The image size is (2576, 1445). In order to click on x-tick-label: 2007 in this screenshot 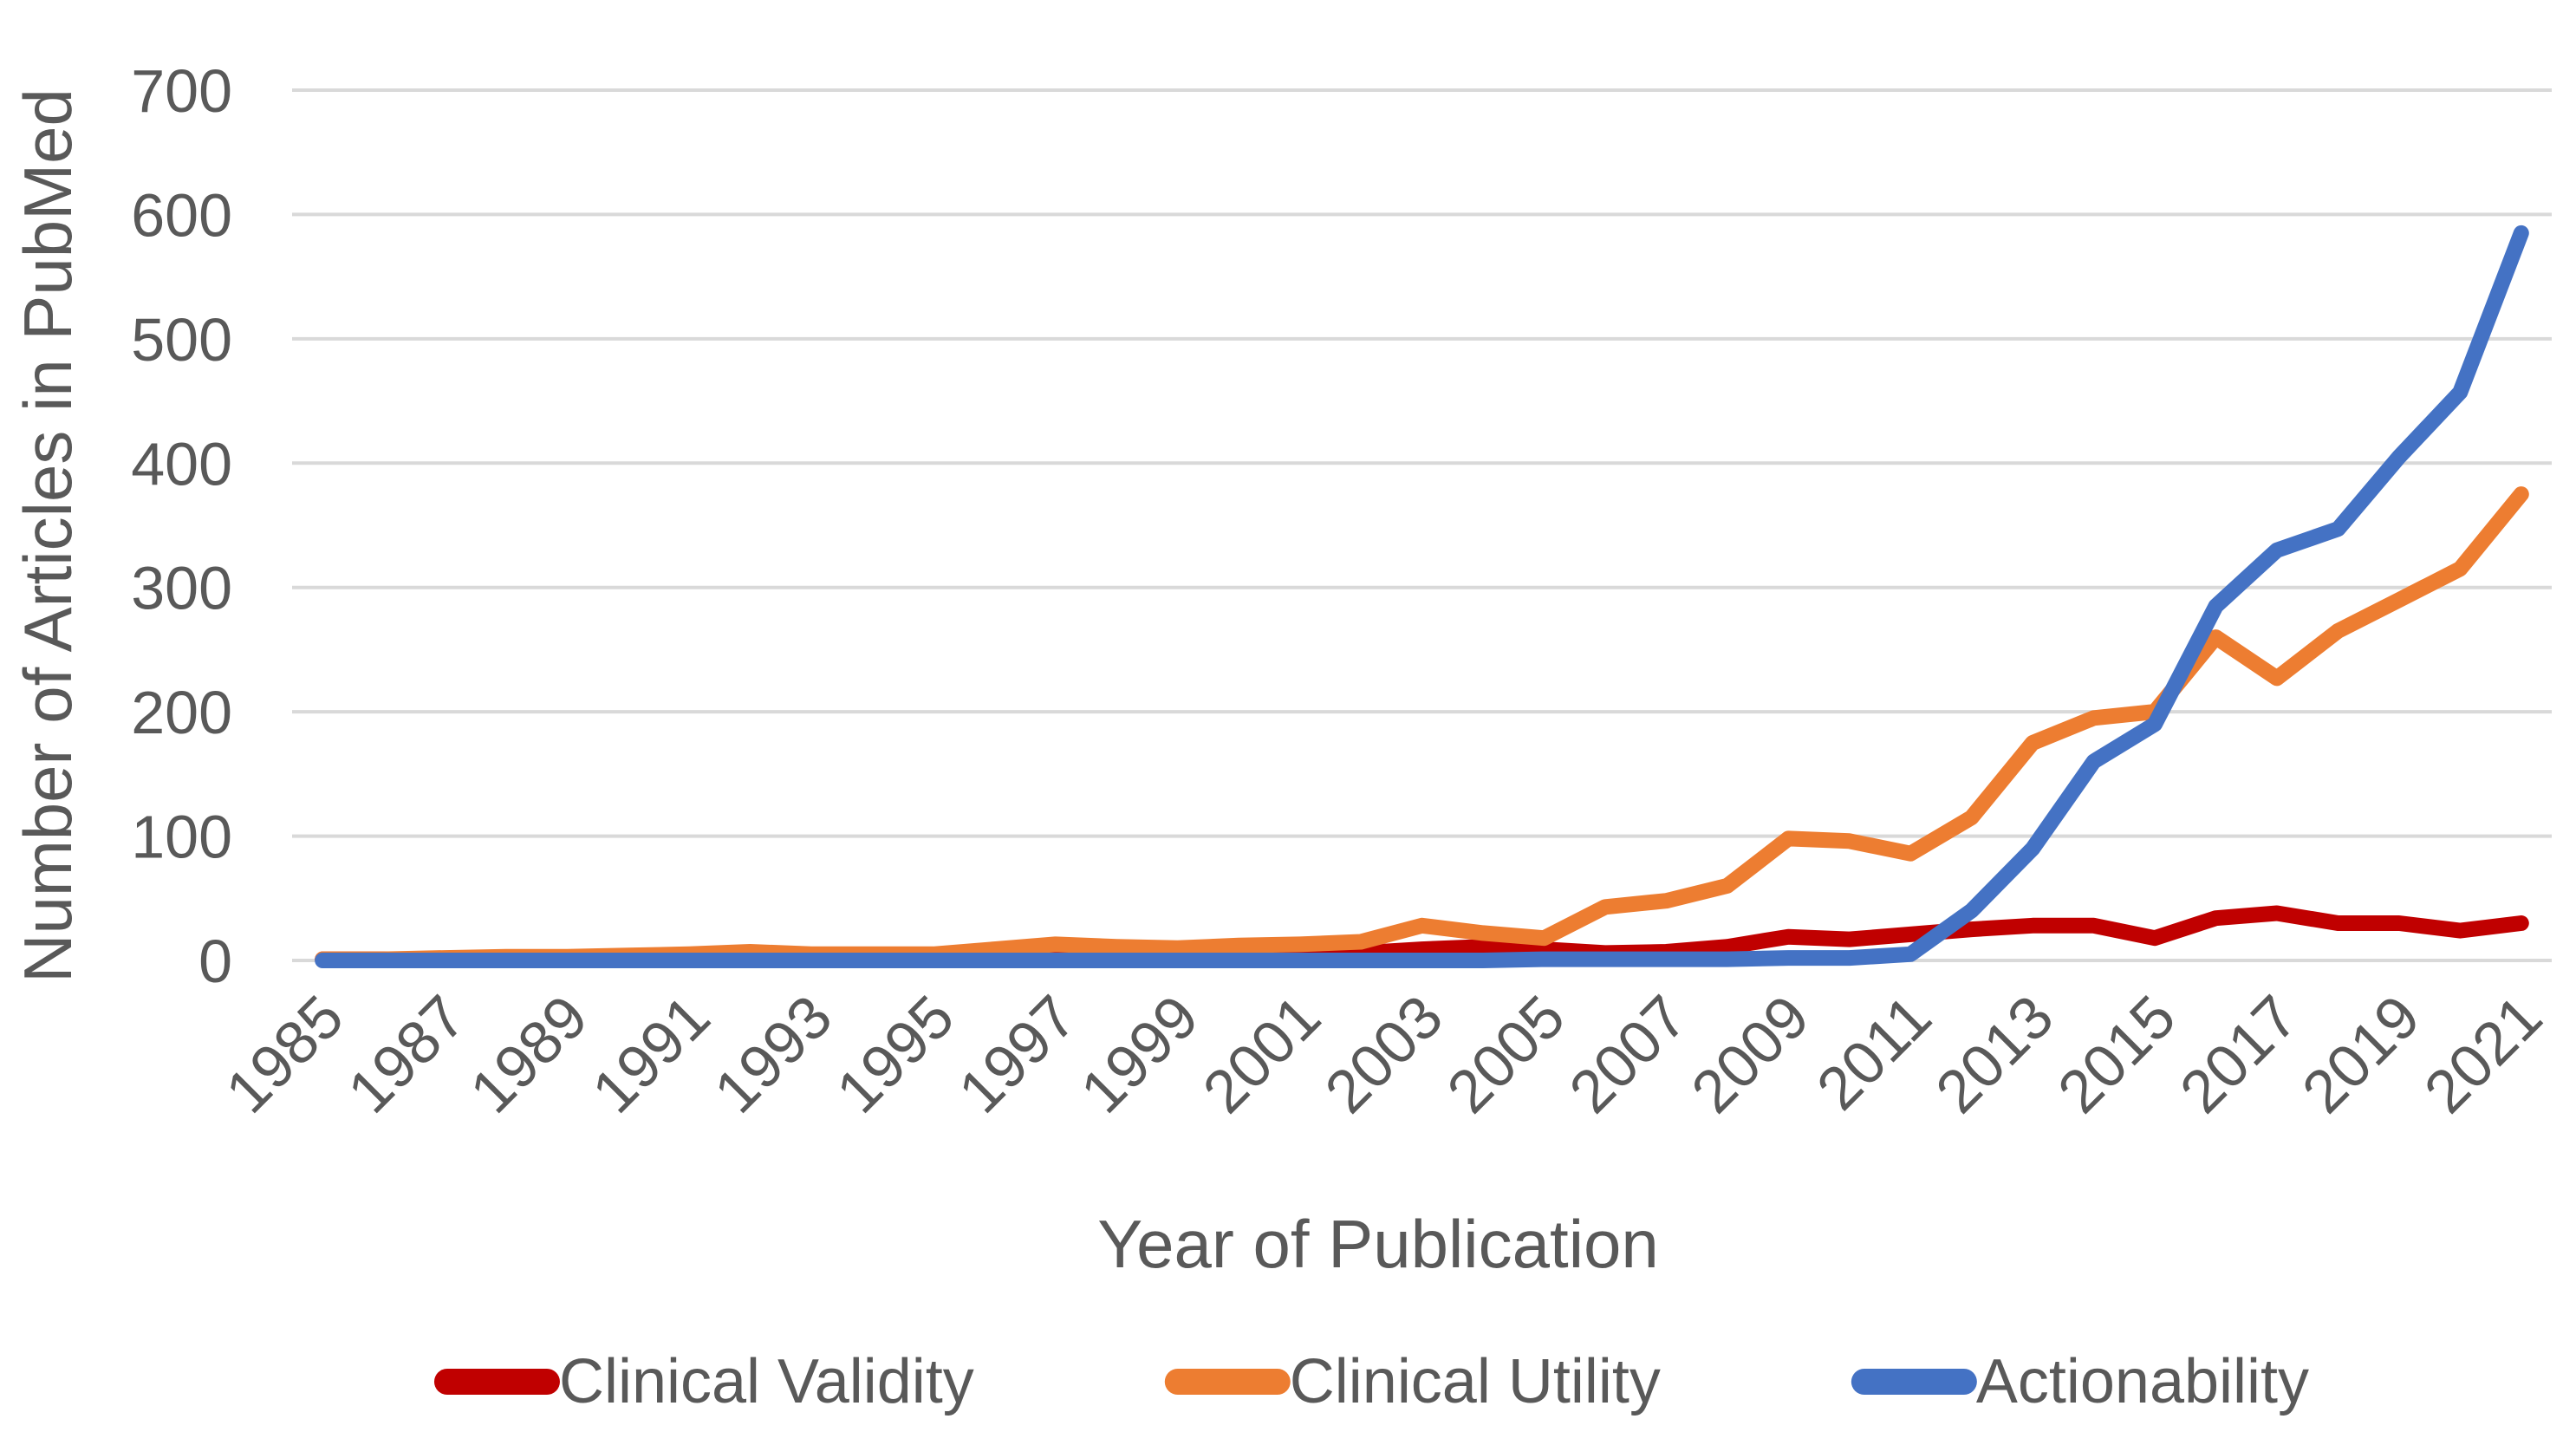, I will do `click(1628, 1053)`.